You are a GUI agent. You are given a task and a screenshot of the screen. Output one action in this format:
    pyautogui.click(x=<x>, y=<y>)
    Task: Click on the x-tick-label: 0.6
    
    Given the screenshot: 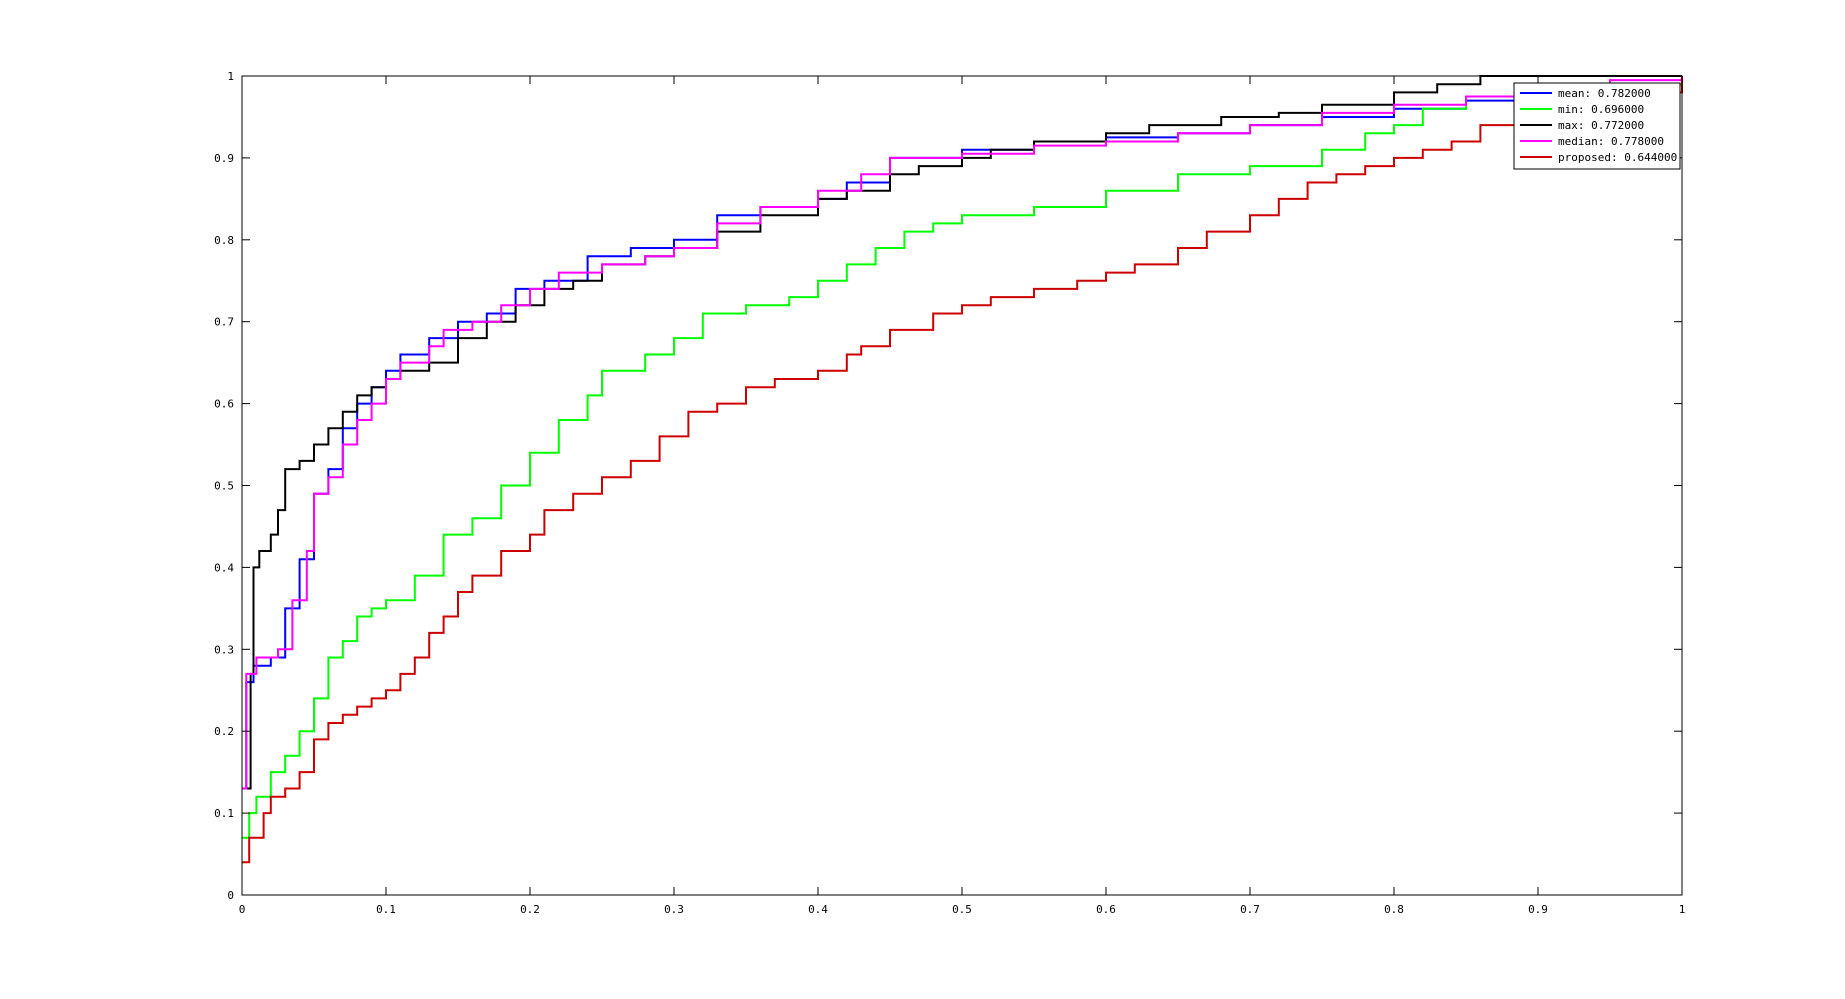 What is the action you would take?
    pyautogui.click(x=1106, y=909)
    